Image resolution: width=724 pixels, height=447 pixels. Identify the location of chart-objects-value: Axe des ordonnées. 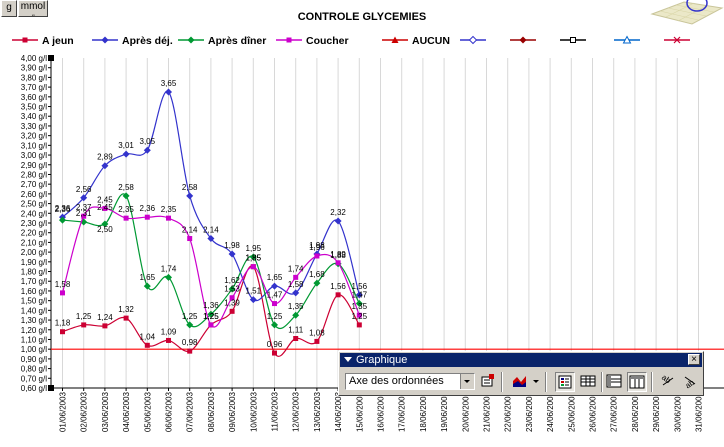
(396, 381).